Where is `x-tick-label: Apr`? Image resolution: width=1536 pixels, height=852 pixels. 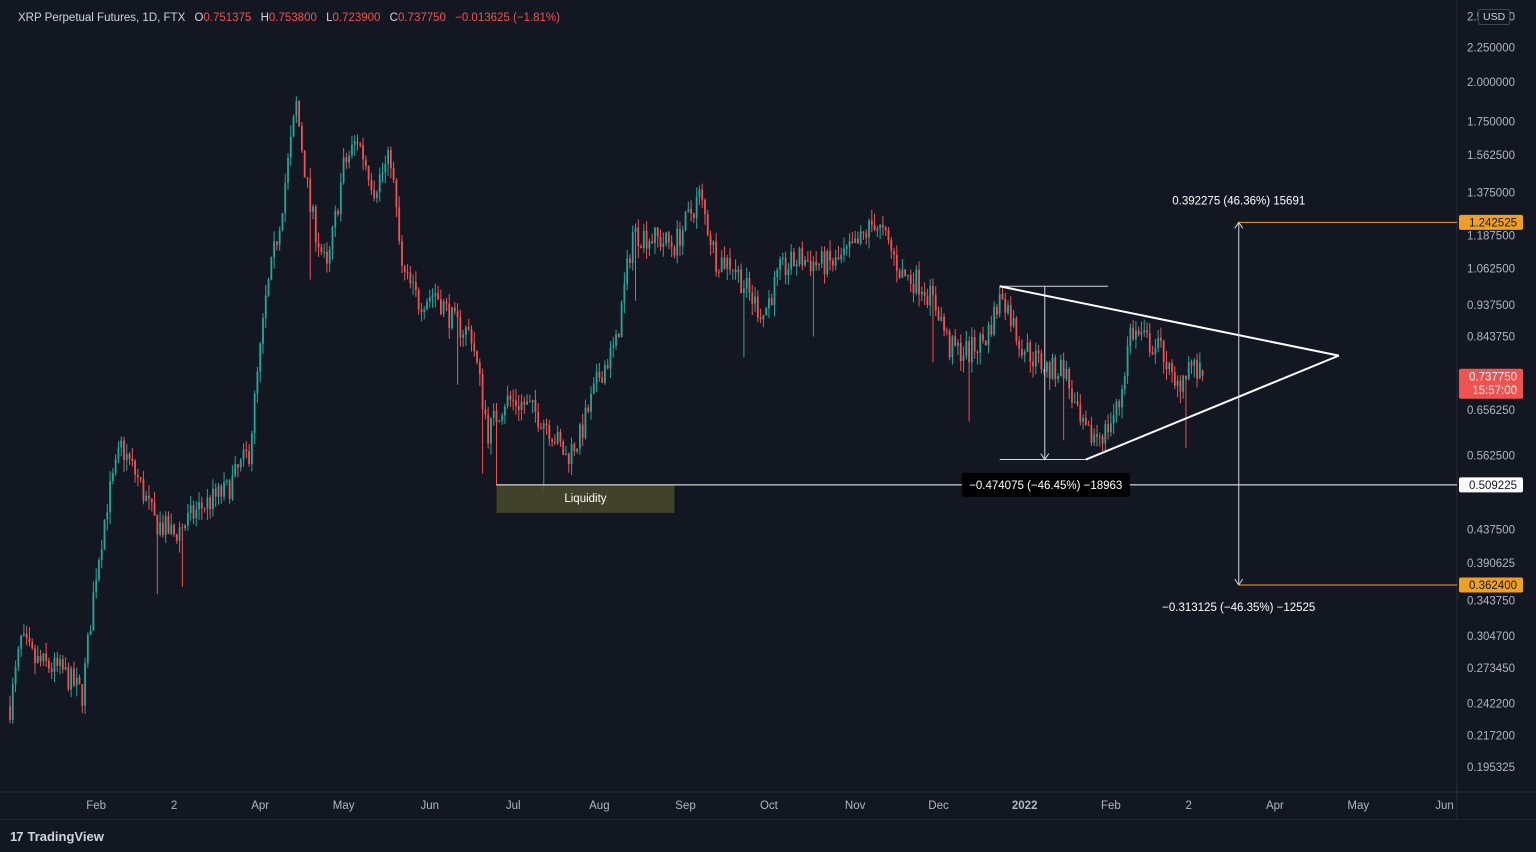 x-tick-label: Apr is located at coordinates (1275, 806).